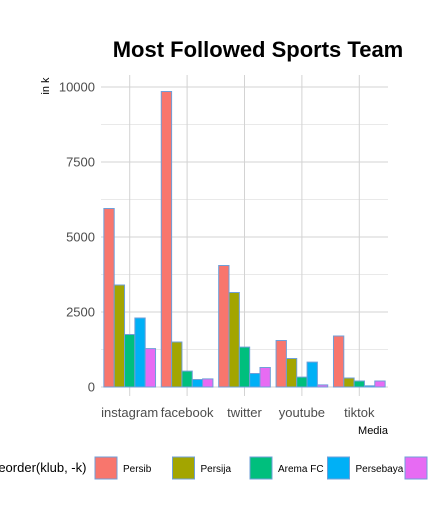  What do you see at coordinates (80, 312) in the screenshot?
I see `y-tick-label: 2500` at bounding box center [80, 312].